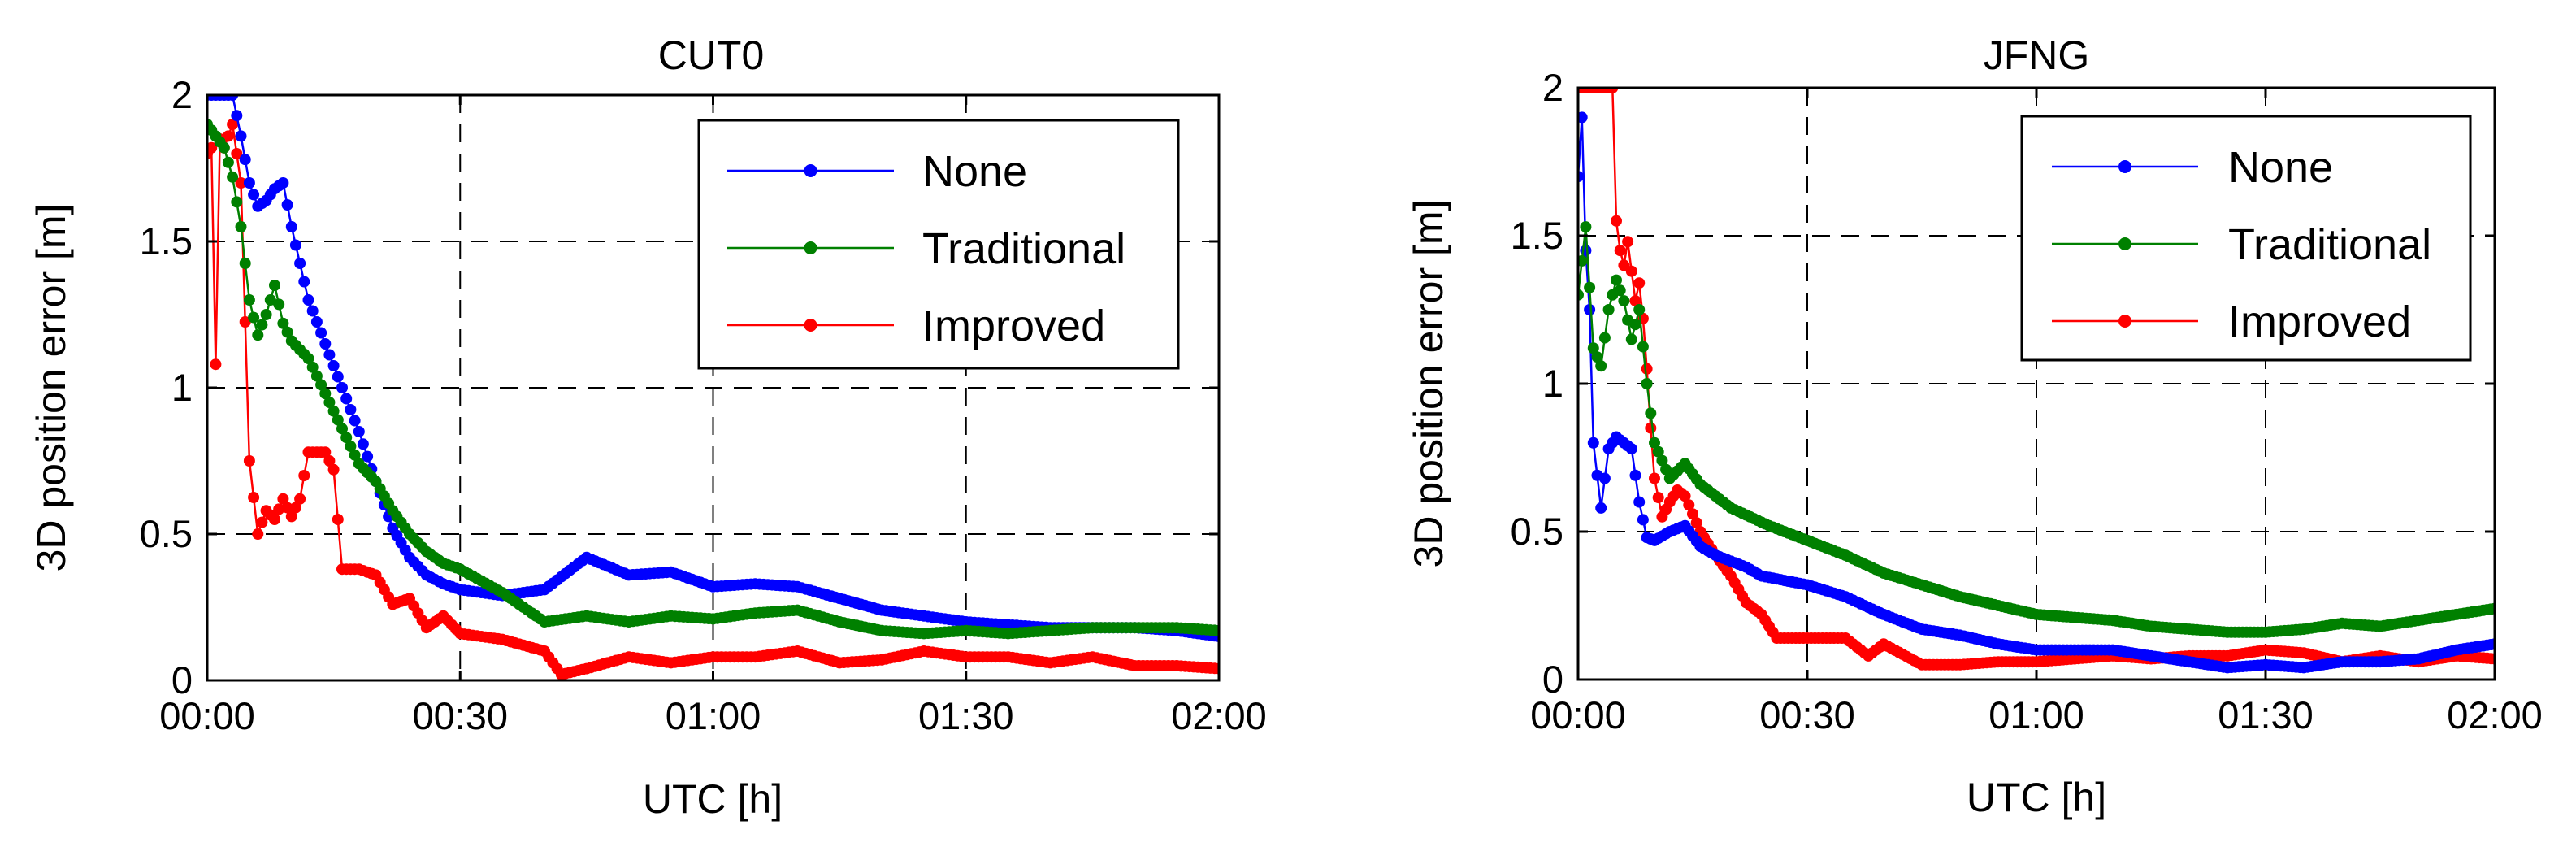 This screenshot has height=860, width=2576. Describe the element at coordinates (166, 533) in the screenshot. I see `y-tick-label: 0.5` at that location.